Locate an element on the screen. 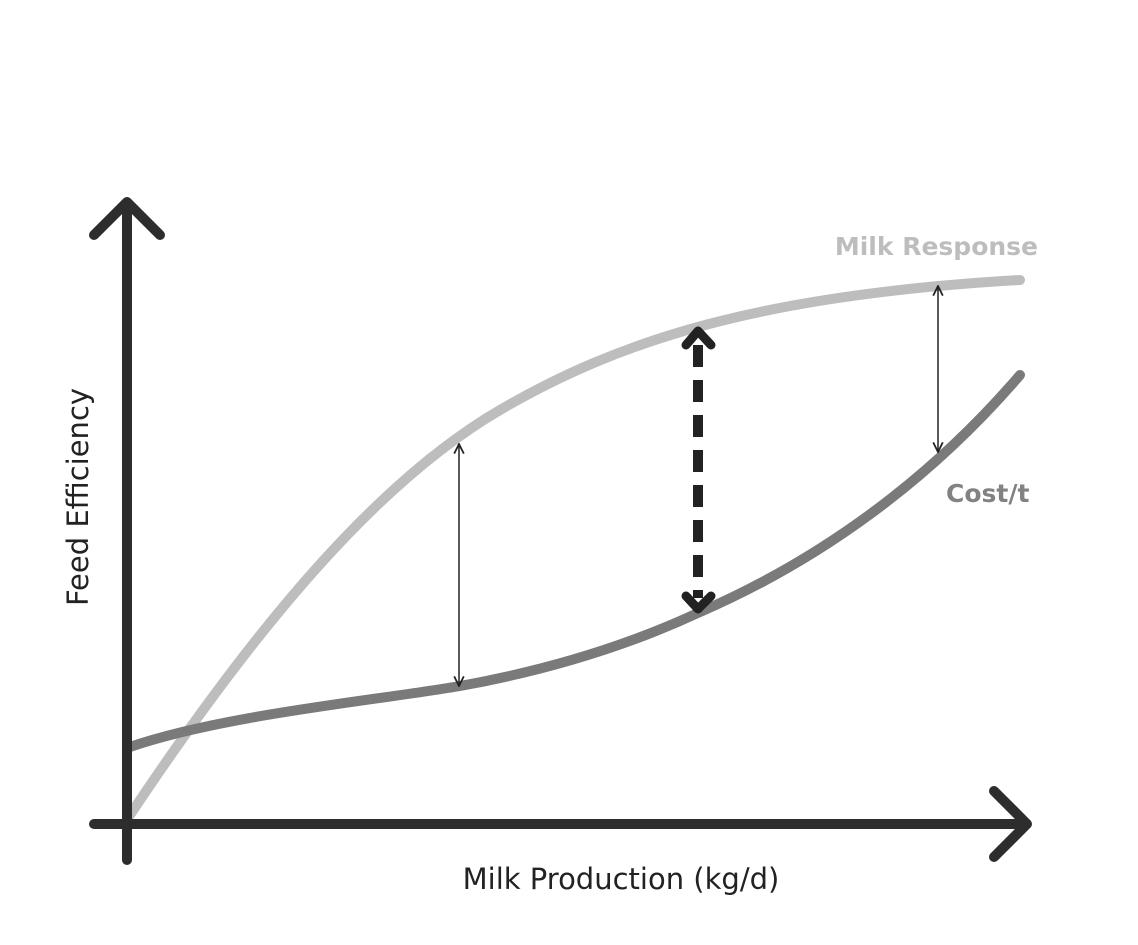  y-axis-label: Feed Efficiency is located at coordinates (78, 497).